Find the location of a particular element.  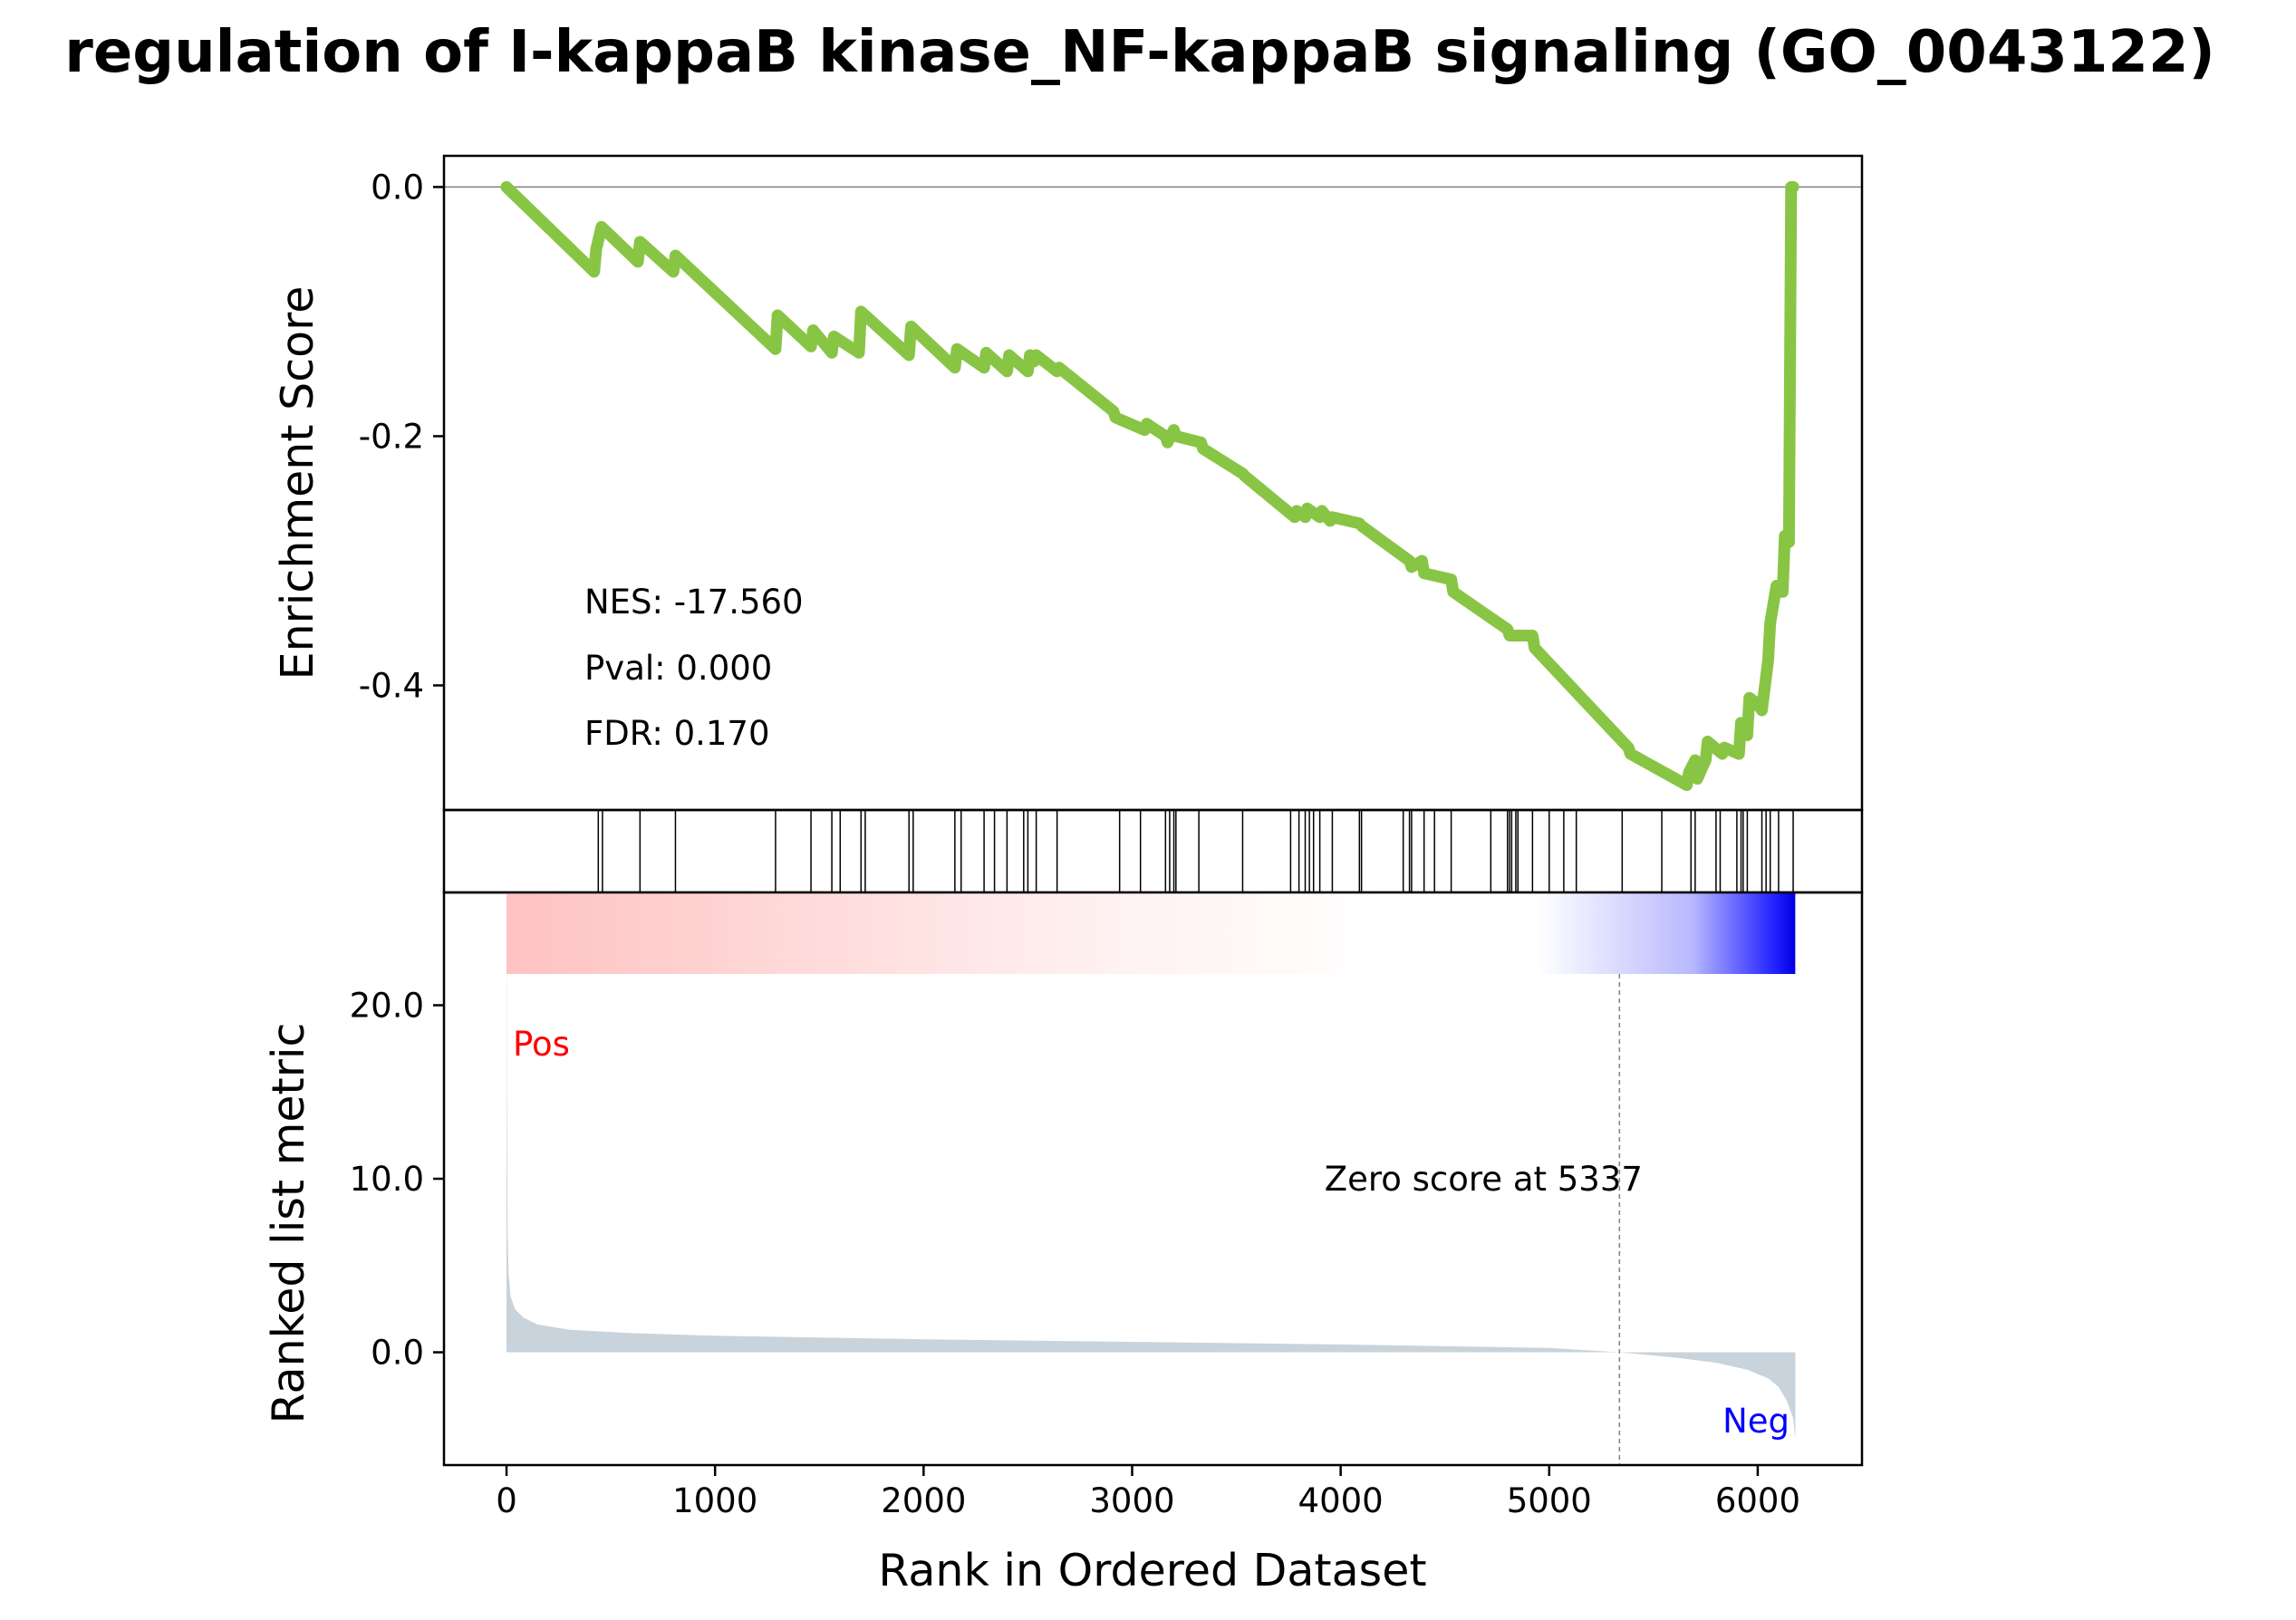

ranked-y-tick-label: 20.0 is located at coordinates (387, 1005).